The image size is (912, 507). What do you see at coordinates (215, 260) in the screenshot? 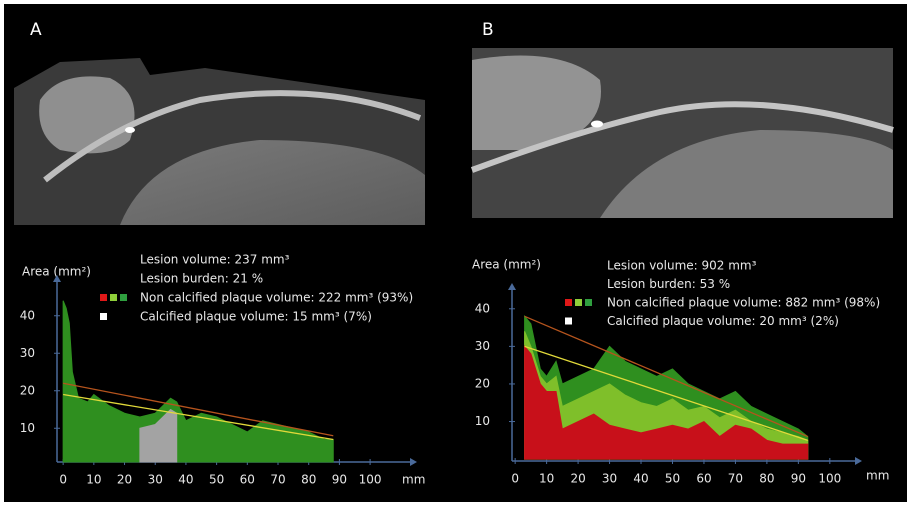
I see `annotation: Lesion volume: 237 mm³` at bounding box center [215, 260].